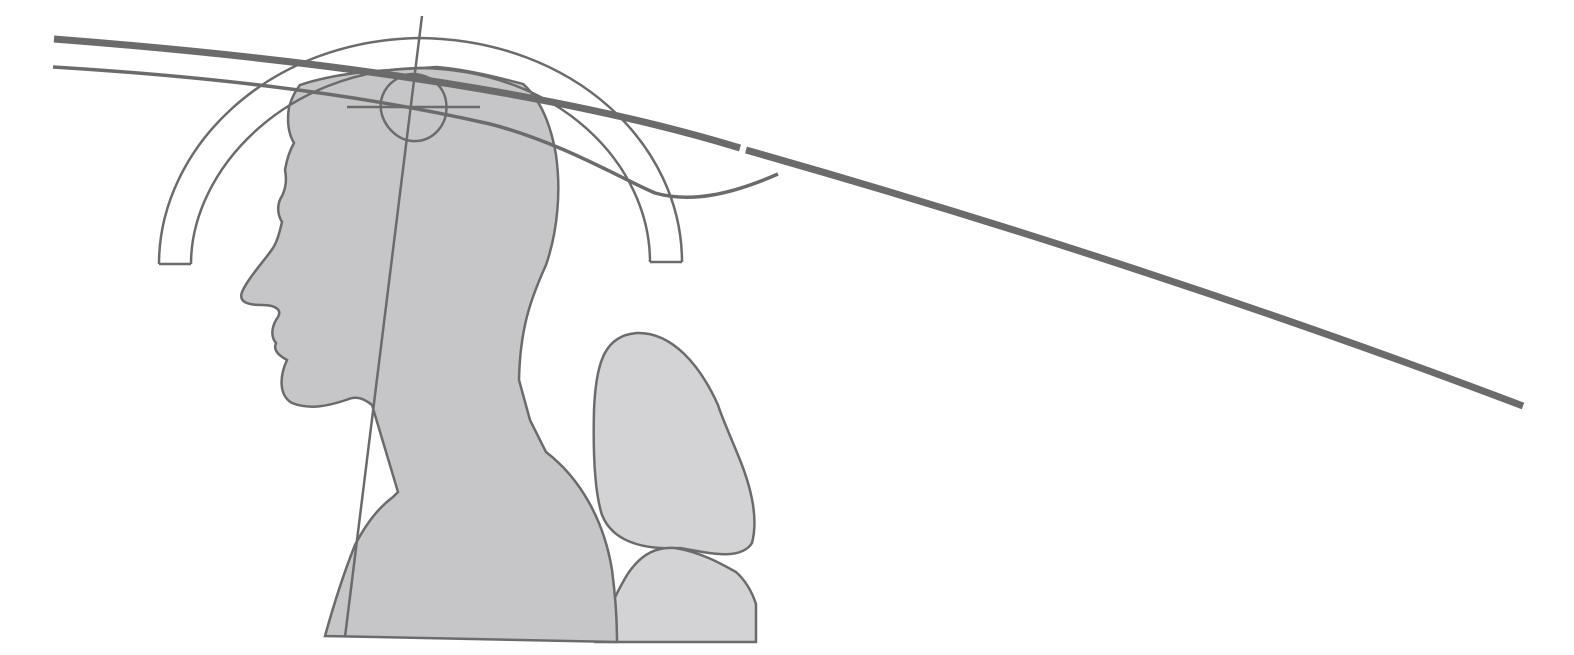 The height and width of the screenshot is (655, 1574). I want to click on roof-line-front, so click(397, 93).